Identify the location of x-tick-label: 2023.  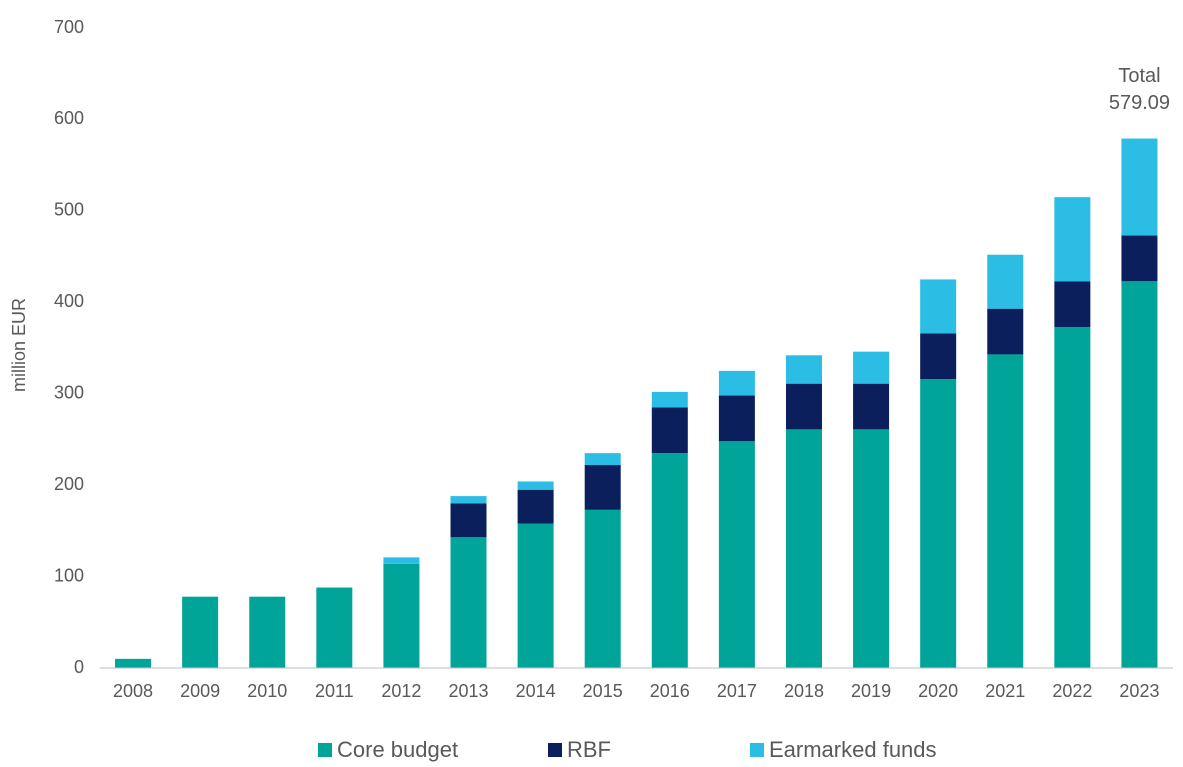
(1139, 691).